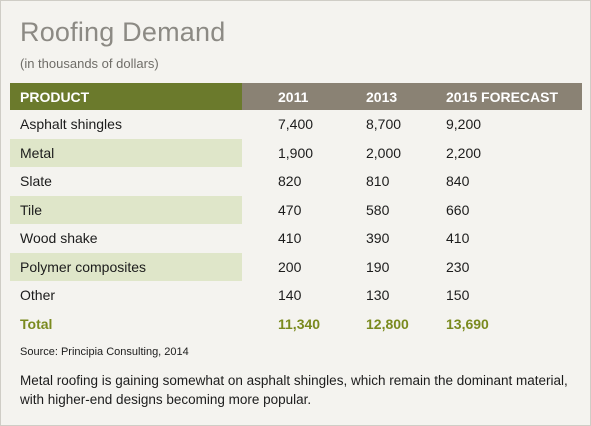 This screenshot has width=591, height=426. I want to click on row-label: Total, so click(36, 323).